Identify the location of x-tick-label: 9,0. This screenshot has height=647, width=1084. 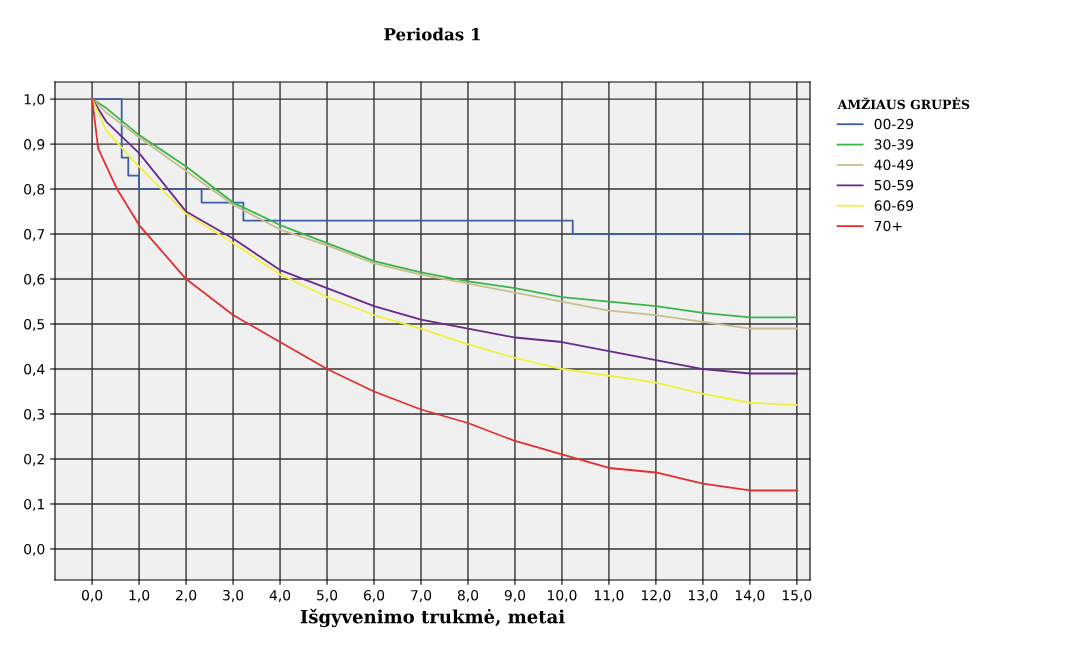
(515, 595).